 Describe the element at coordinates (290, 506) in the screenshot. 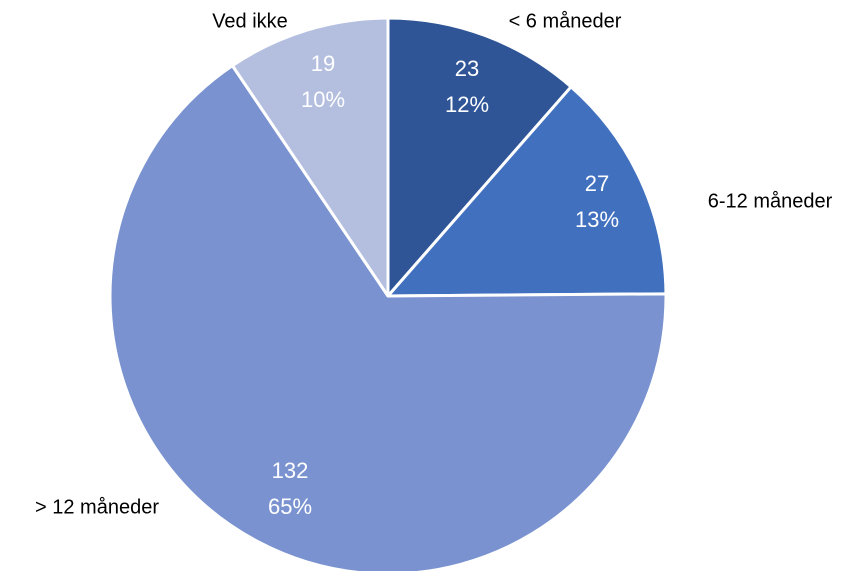

I see `percent-label: 65%` at that location.